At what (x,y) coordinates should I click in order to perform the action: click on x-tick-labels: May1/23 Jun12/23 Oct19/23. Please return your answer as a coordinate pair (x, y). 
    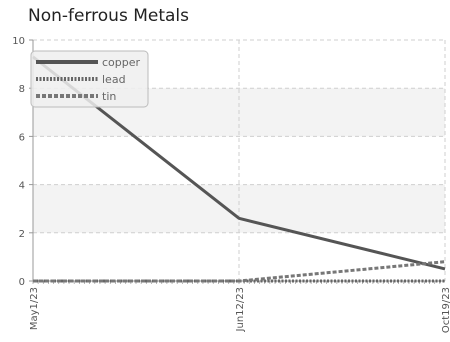
    Looking at the image, I should click on (239, 310).